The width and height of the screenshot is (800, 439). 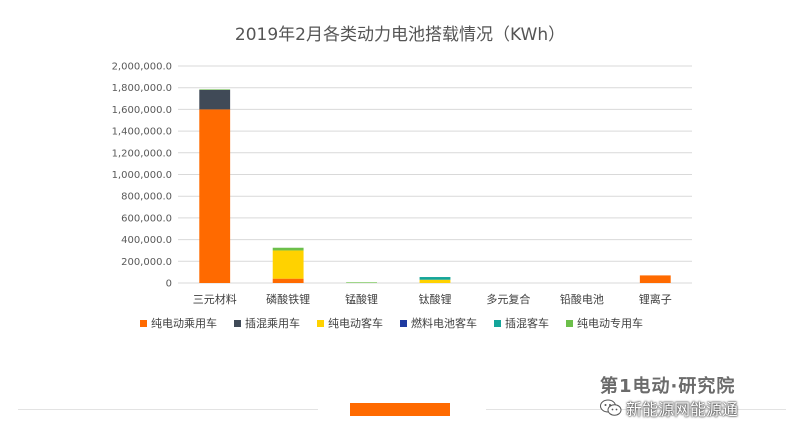 What do you see at coordinates (527, 323) in the screenshot?
I see `legend-label: 插混客车` at bounding box center [527, 323].